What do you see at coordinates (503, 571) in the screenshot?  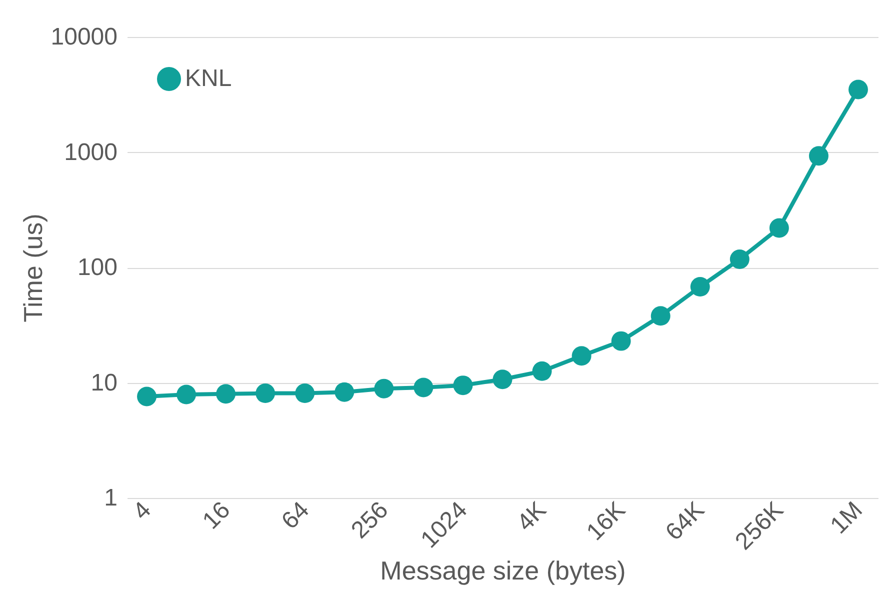 I see `x-axis-title: Message size (bytes)` at bounding box center [503, 571].